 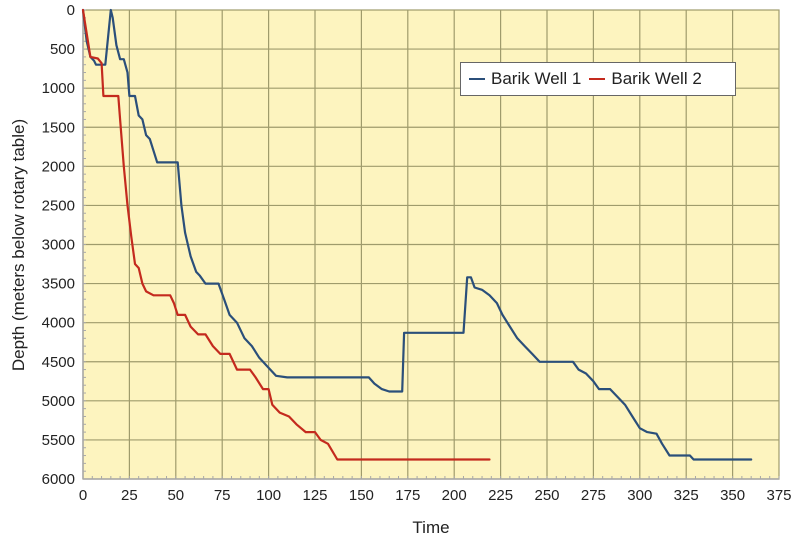 I want to click on svg-text: 100, so click(x=268, y=495).